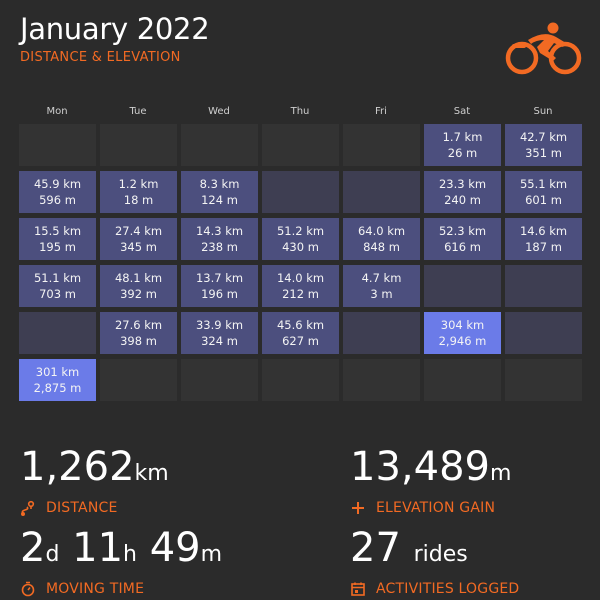 Image resolution: width=600 pixels, height=600 pixels. Describe the element at coordinates (500, 473) in the screenshot. I see `elevation-unit: m` at that location.